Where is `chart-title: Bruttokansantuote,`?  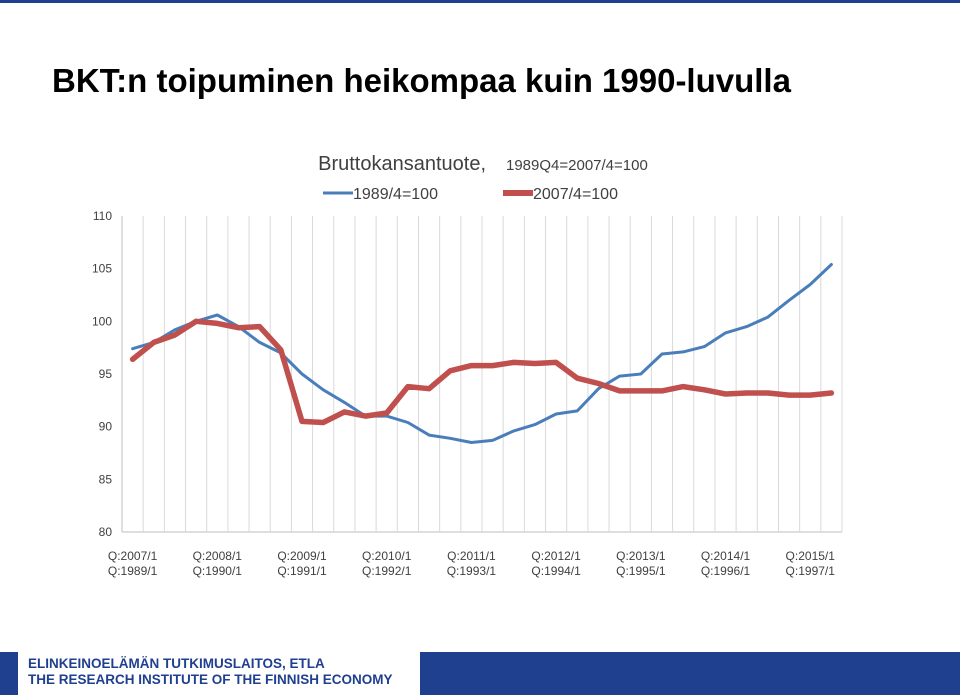 chart-title: Bruttokansantuote, is located at coordinates (402, 164).